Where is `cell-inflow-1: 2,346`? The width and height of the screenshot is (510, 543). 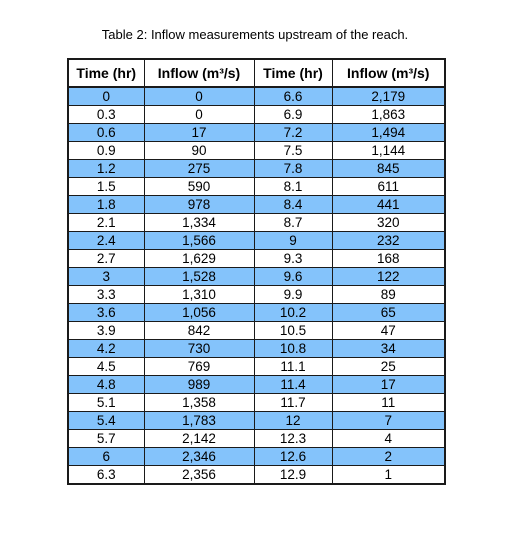
cell-inflow-1: 2,346 is located at coordinates (199, 456).